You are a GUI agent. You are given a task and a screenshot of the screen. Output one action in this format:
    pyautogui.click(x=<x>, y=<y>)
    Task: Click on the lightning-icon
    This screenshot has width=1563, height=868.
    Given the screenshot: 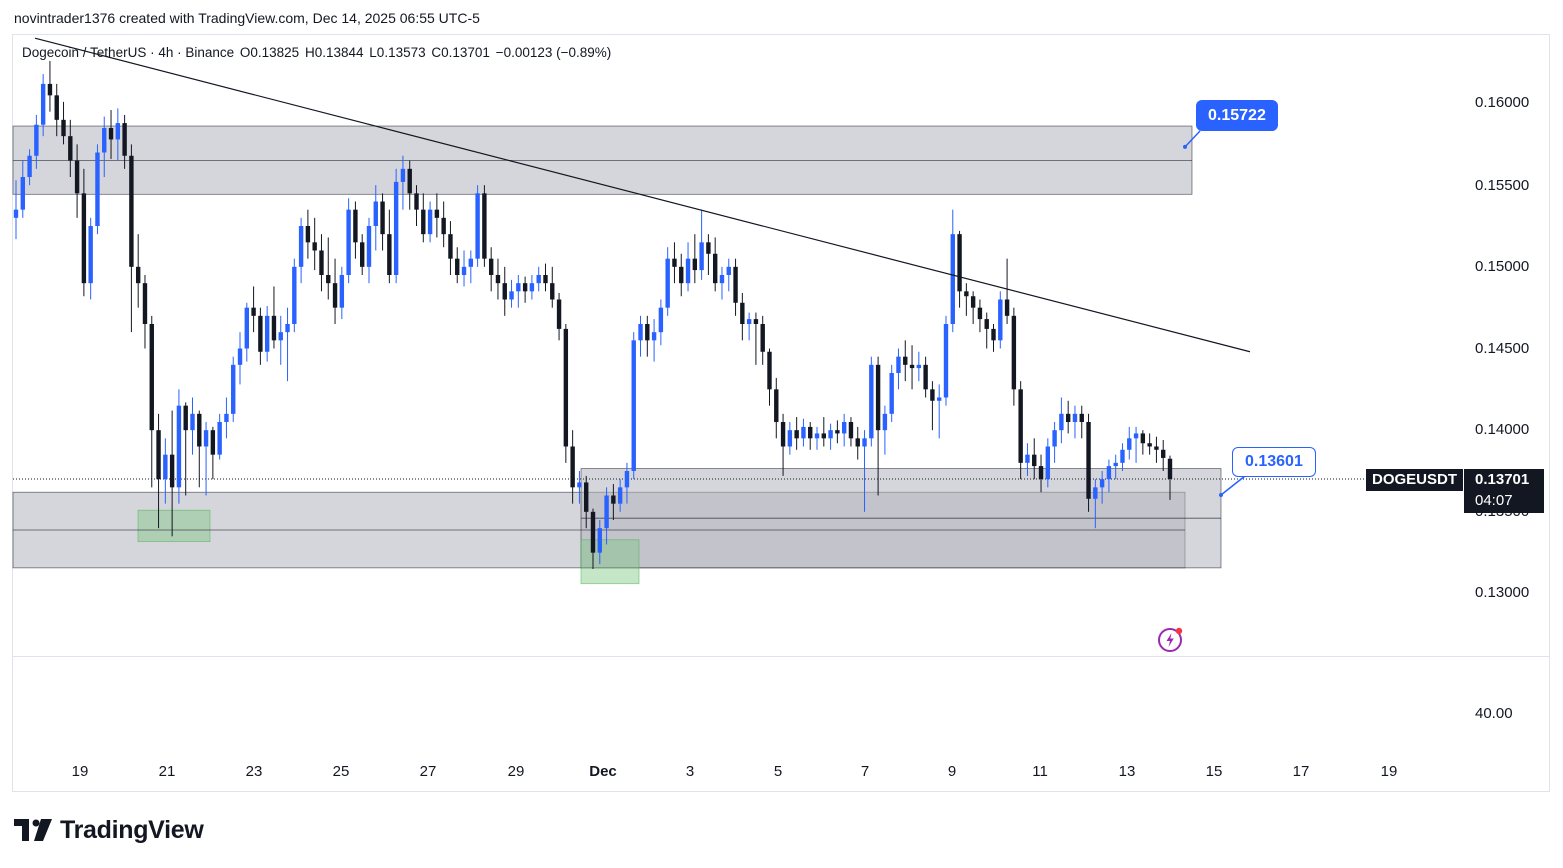 What is the action you would take?
    pyautogui.click(x=1171, y=640)
    